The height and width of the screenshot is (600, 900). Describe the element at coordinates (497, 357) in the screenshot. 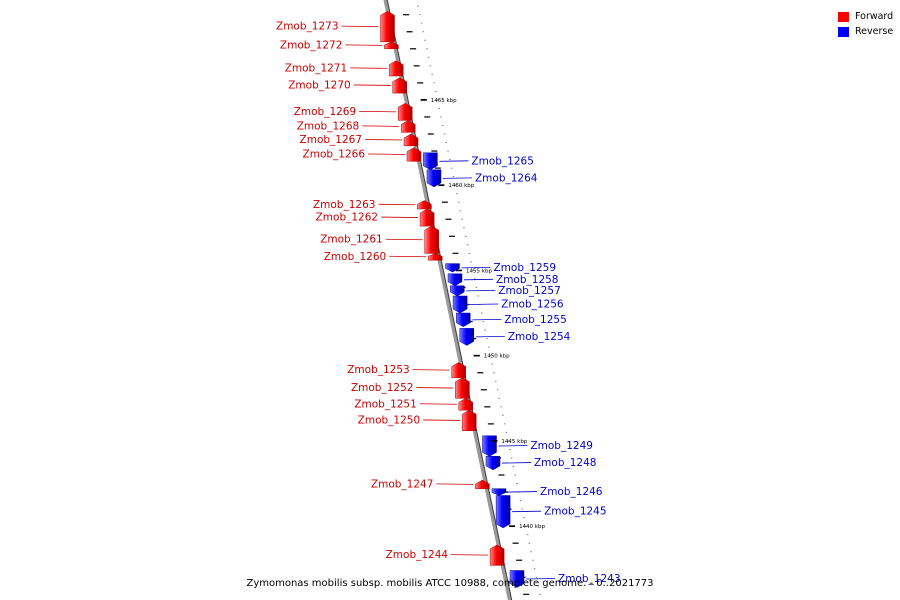

I see `scale-label: 1450 kbp` at that location.